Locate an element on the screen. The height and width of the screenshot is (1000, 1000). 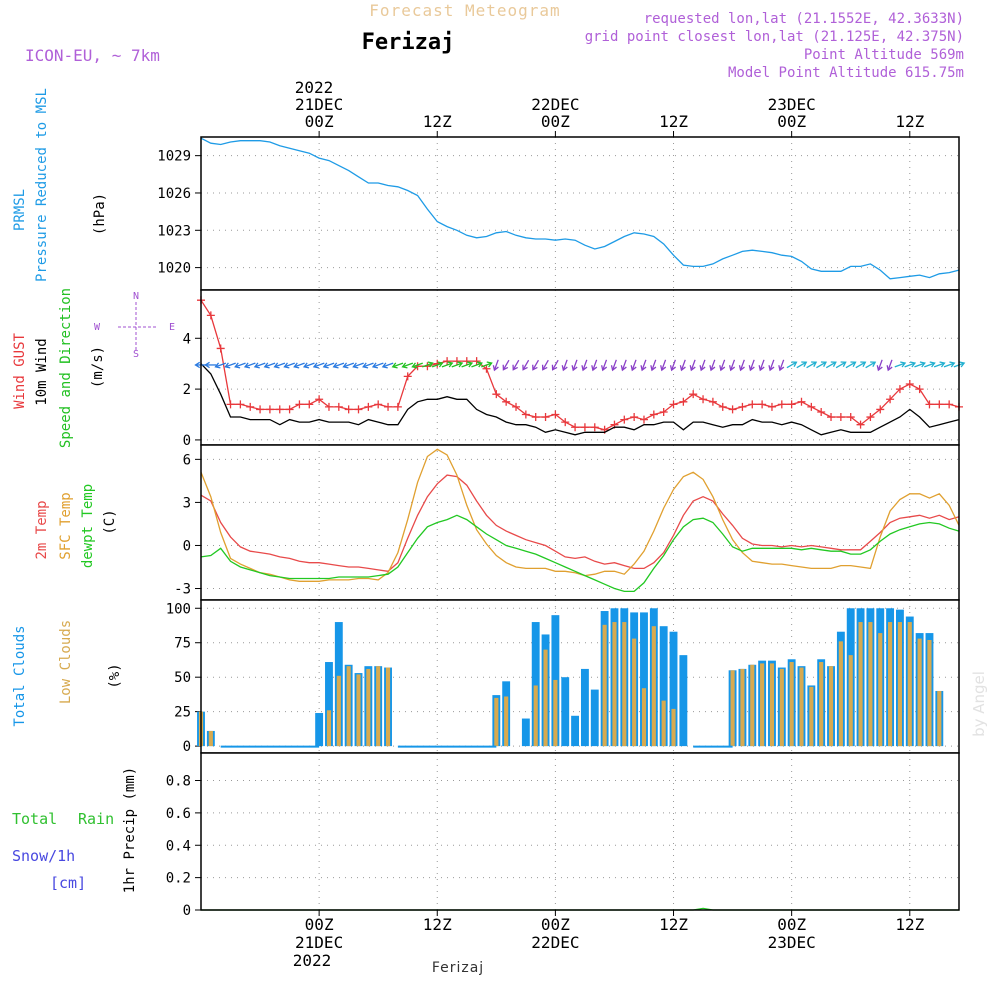
top-hour-label-0: 00Z is located at coordinates (319, 121).